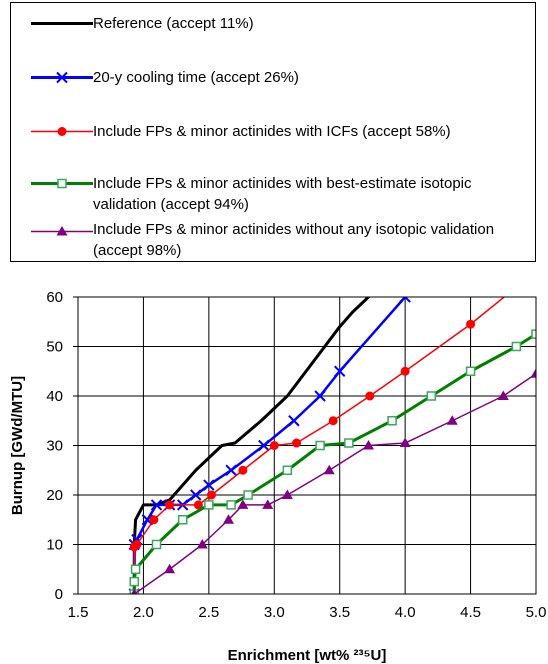 Image resolution: width=548 pixels, height=664 pixels. I want to click on legend-label-cooling: 20-y cooling time (accept 26%), so click(196, 77).